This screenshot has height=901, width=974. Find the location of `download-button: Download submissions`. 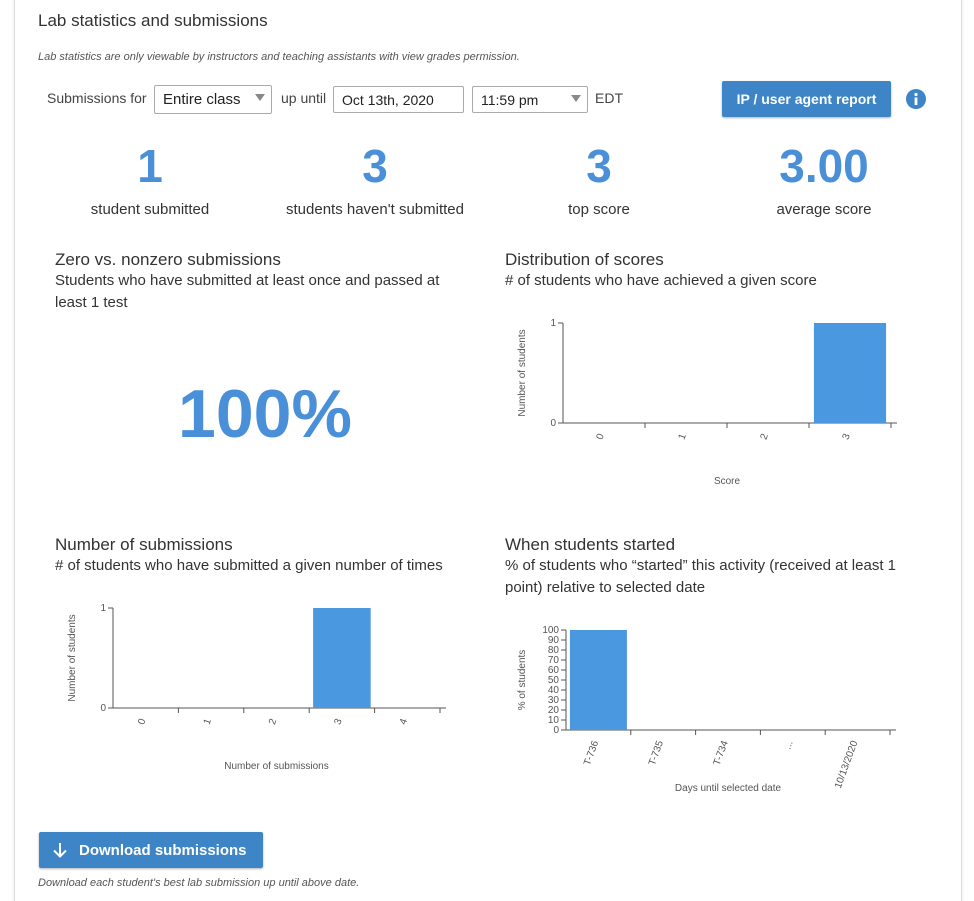

download-button: Download submissions is located at coordinates (151, 850).